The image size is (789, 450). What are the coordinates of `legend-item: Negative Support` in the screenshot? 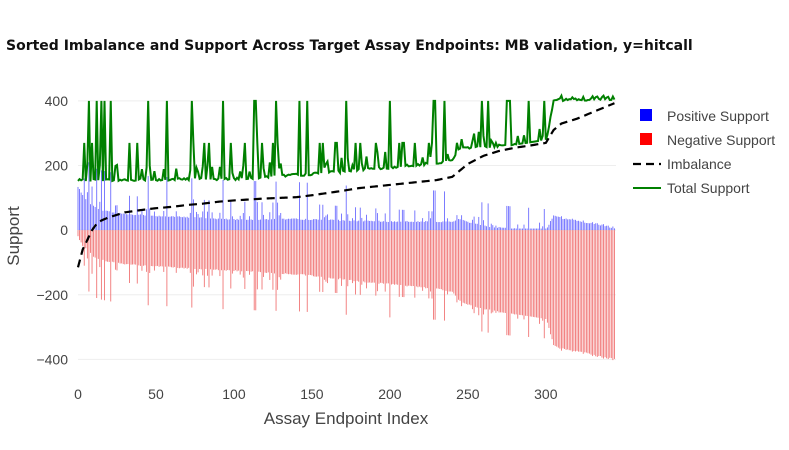 It's located at (707, 140).